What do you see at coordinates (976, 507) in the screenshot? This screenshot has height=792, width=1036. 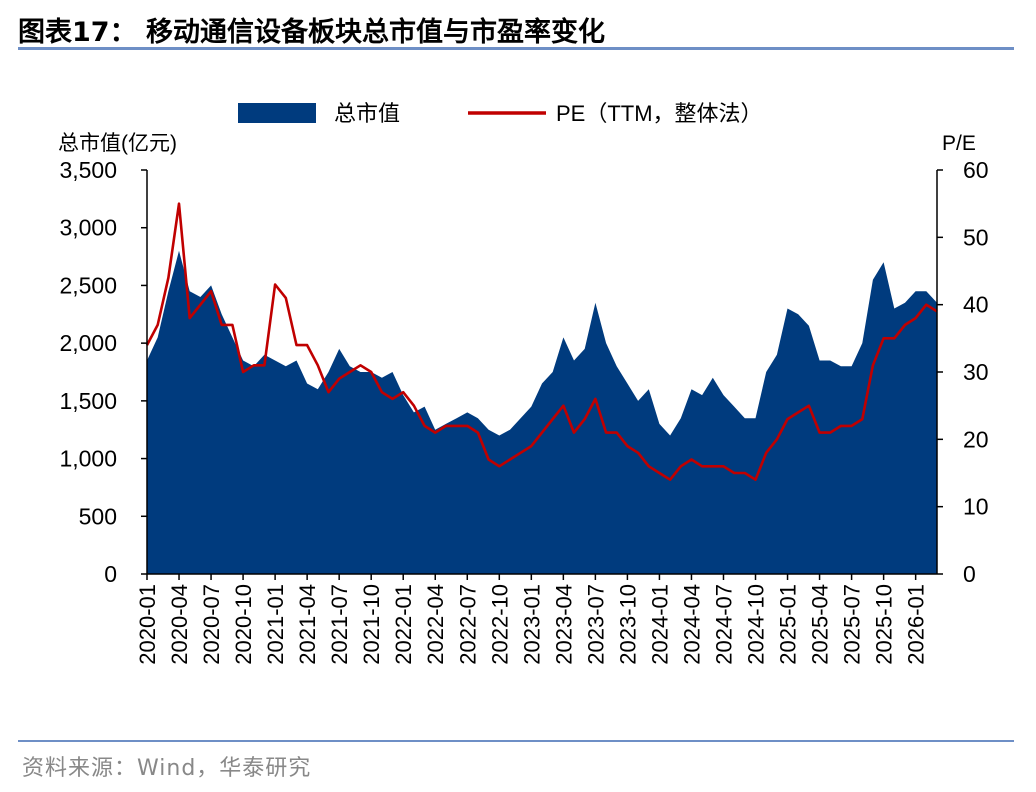 I see `y-right-tick-label: 10` at bounding box center [976, 507].